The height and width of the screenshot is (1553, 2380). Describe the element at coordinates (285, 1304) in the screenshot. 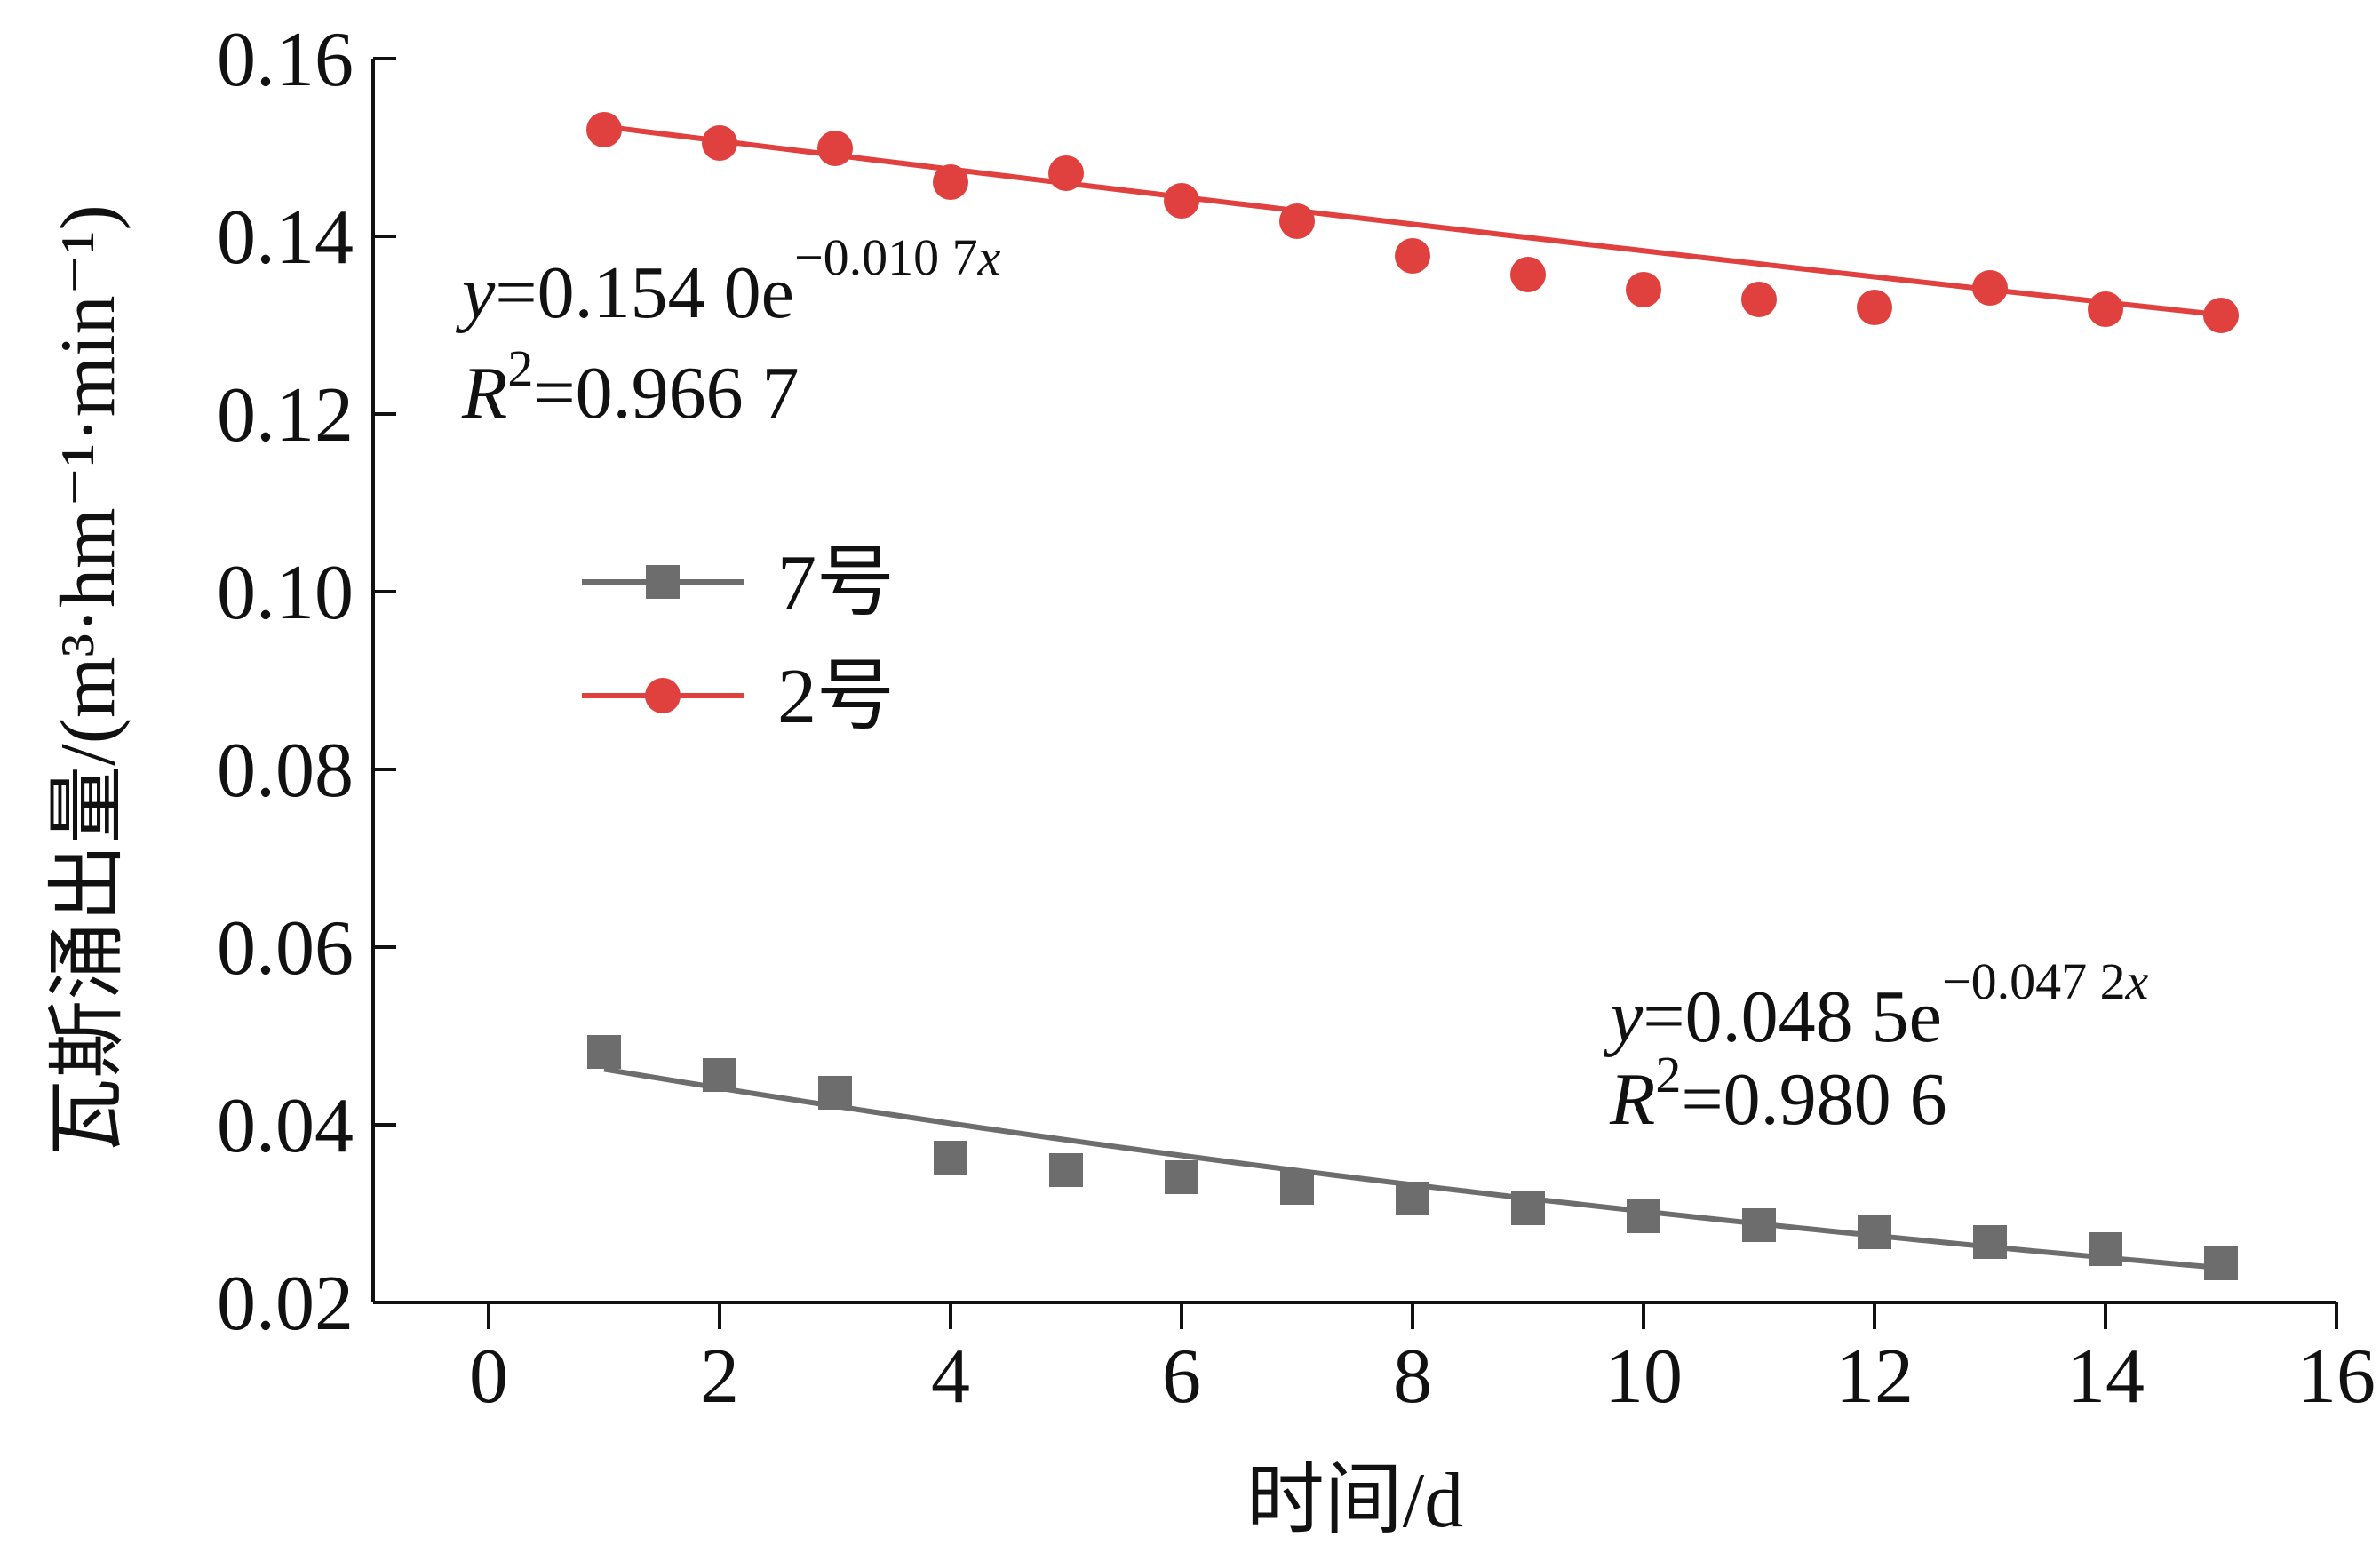

I see `y-tick-label: 0.02` at that location.